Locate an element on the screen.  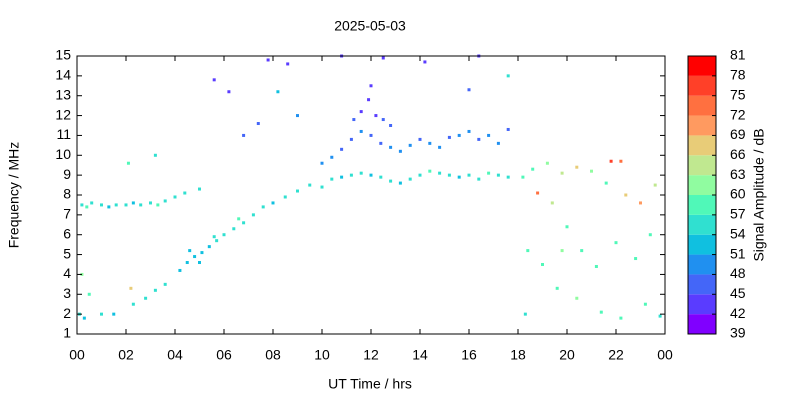
x-tick-label: 00 is located at coordinates (665, 355).